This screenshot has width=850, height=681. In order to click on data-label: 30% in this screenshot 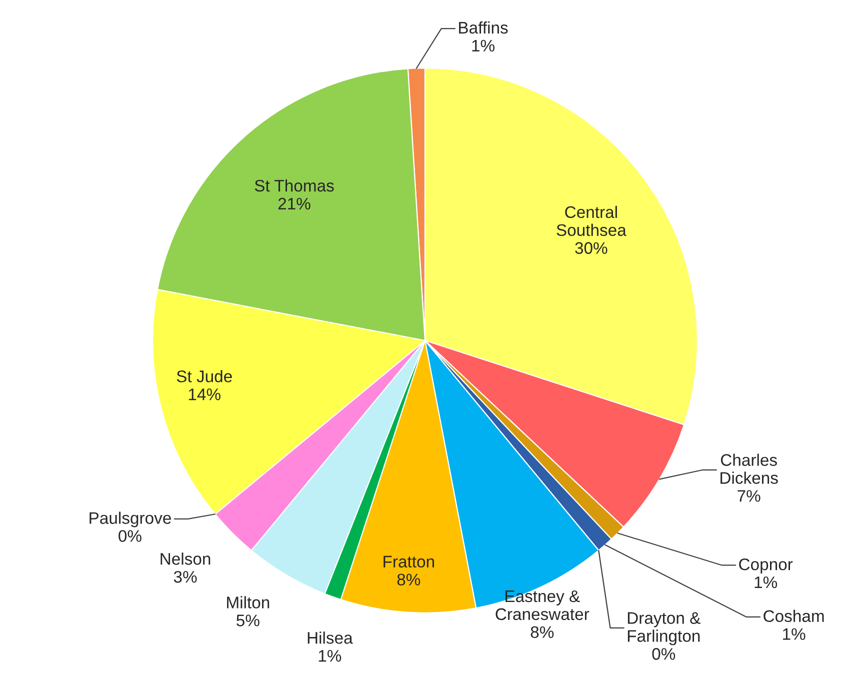, I will do `click(591, 248)`.